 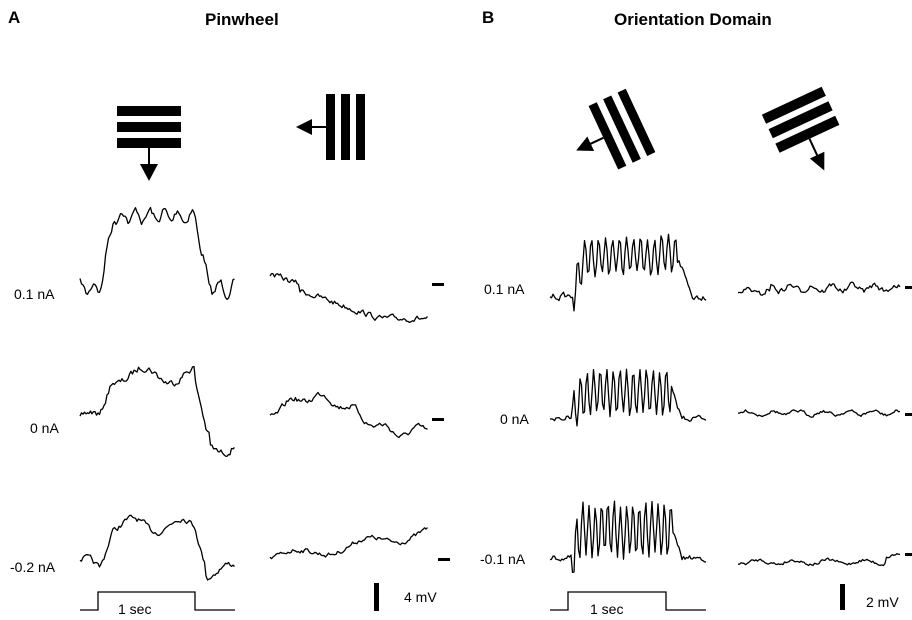 What do you see at coordinates (504, 289) in the screenshot?
I see `current-label-b-1: 0.1 nA` at bounding box center [504, 289].